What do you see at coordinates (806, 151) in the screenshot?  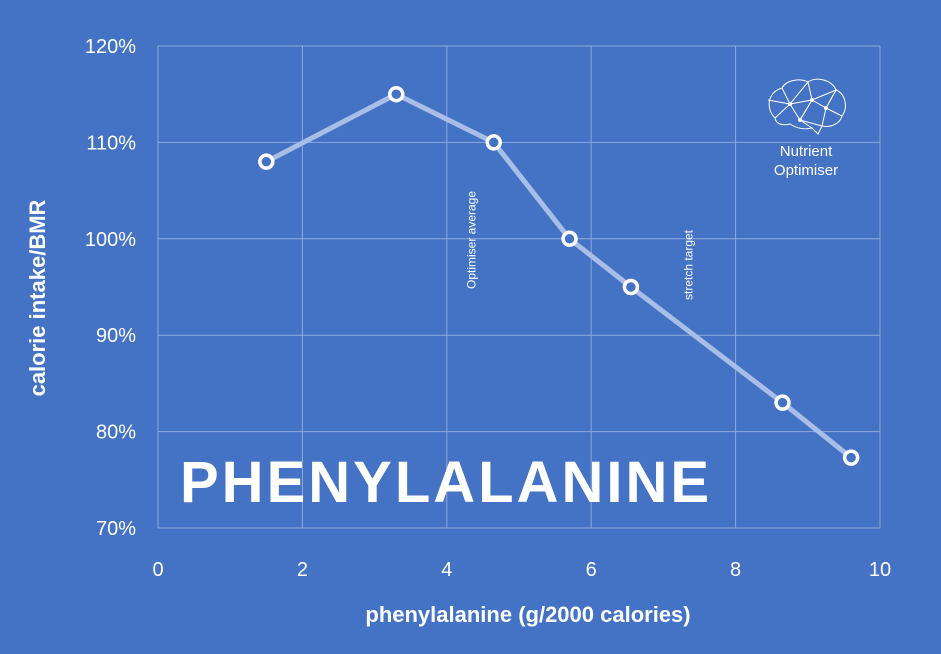 I see `logo-text-line1: Nutrient` at bounding box center [806, 151].